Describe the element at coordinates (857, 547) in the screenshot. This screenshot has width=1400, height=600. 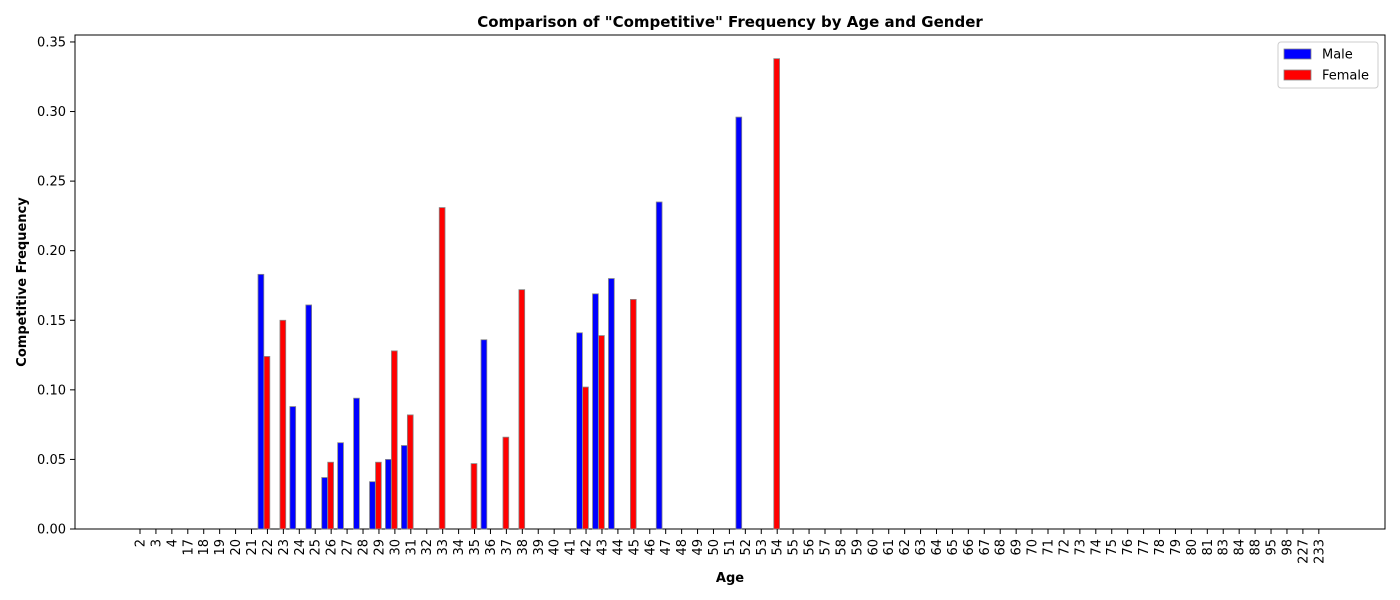
I see `x-tick-label: 59` at that location.